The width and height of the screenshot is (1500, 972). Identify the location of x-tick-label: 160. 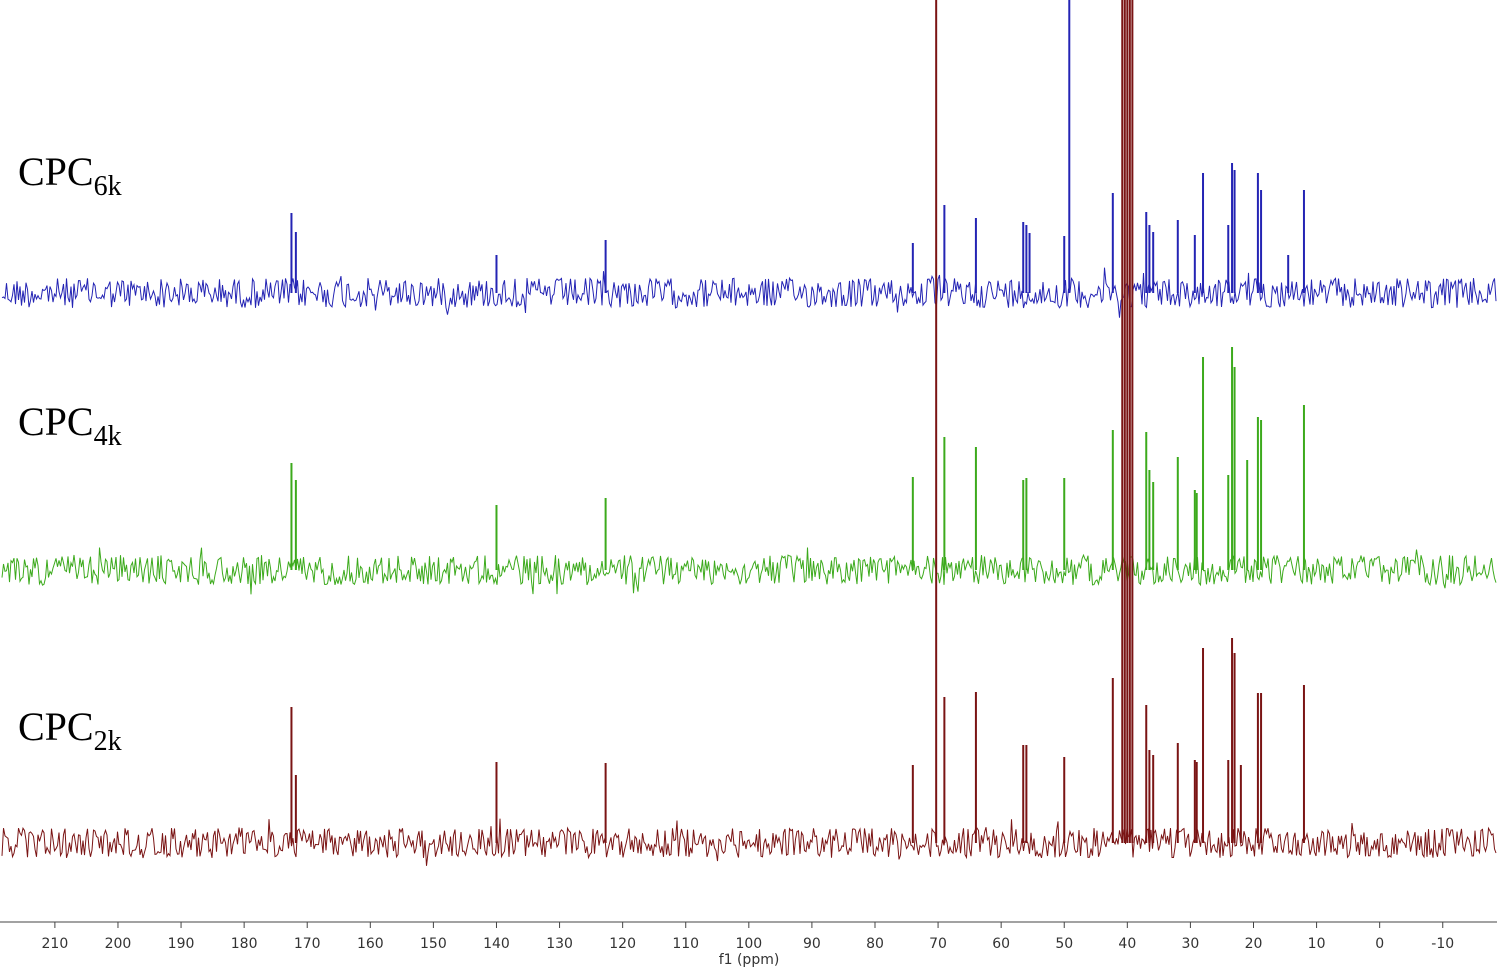
(370, 944).